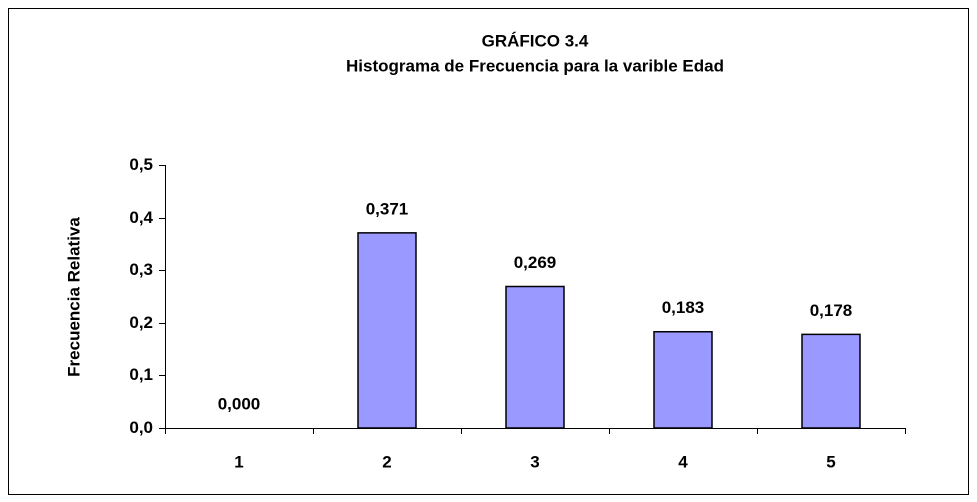 The image size is (977, 502). I want to click on x-tick-label: 5, so click(830, 461).